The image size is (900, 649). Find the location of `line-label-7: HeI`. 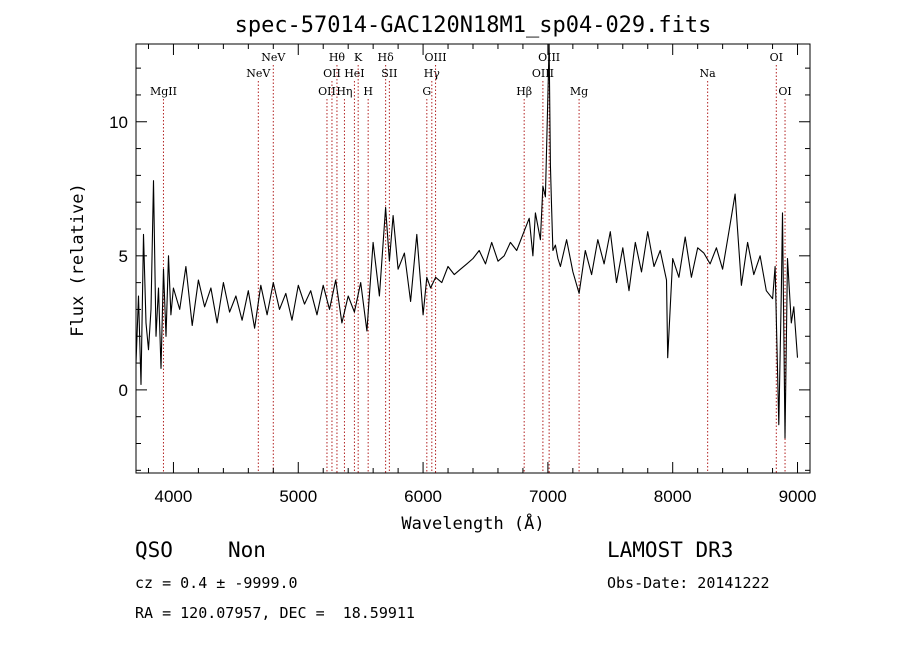

line-label-7: HeI is located at coordinates (354, 73).